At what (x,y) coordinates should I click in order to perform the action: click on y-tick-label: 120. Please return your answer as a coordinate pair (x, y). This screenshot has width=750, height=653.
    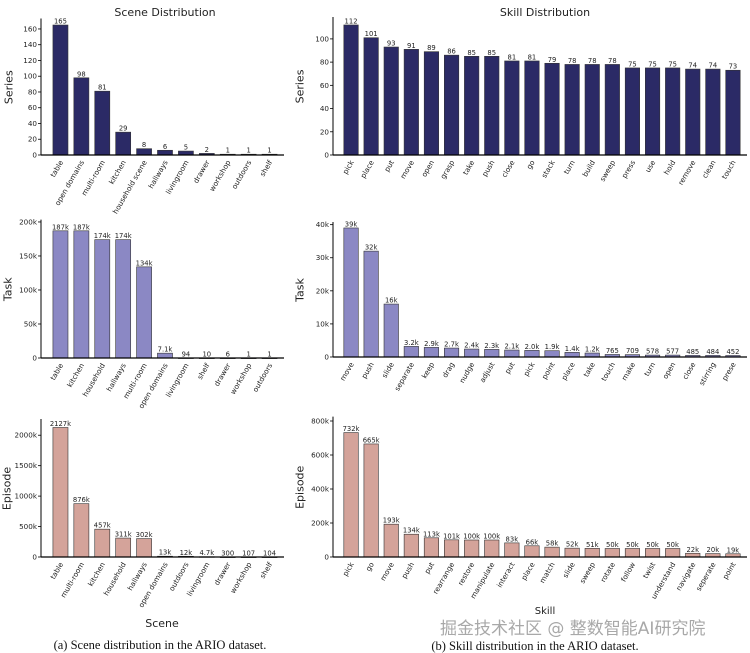
    Looking at the image, I should click on (30, 60).